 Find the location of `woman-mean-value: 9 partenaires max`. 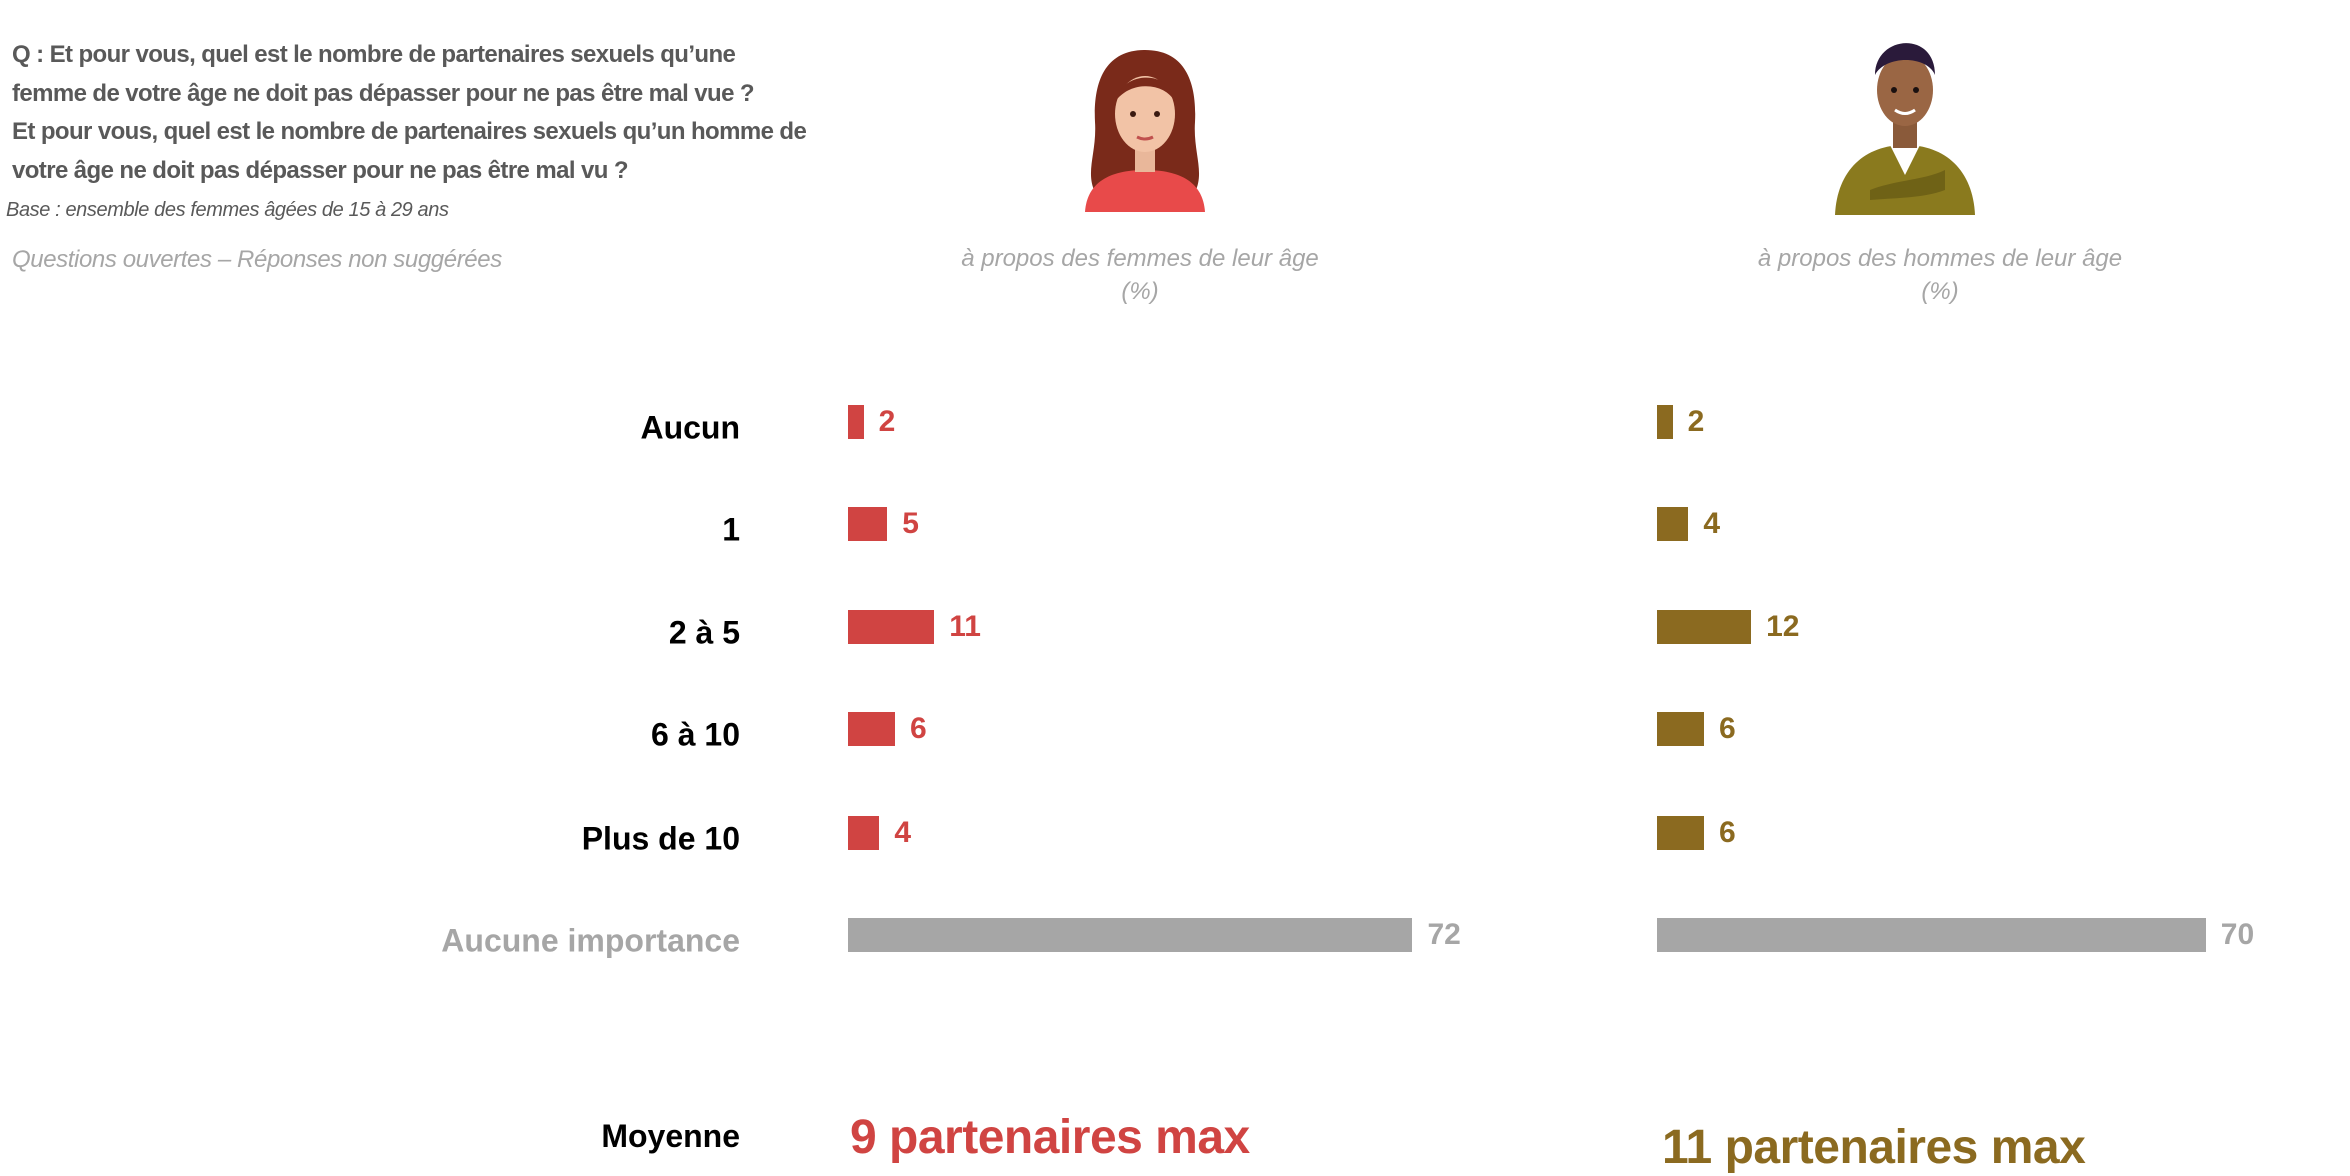

woman-mean-value: 9 partenaires max is located at coordinates (1050, 1137).